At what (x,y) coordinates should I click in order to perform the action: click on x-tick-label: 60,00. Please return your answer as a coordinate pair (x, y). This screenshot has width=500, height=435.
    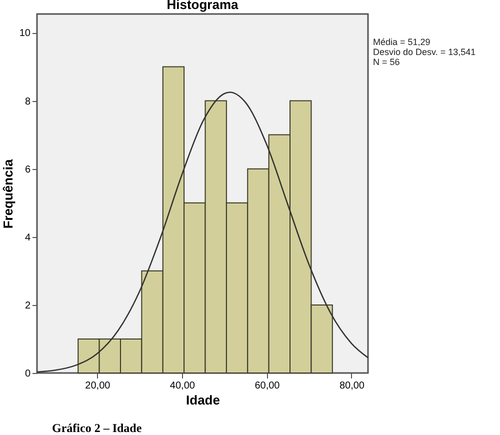
    Looking at the image, I should click on (267, 386).